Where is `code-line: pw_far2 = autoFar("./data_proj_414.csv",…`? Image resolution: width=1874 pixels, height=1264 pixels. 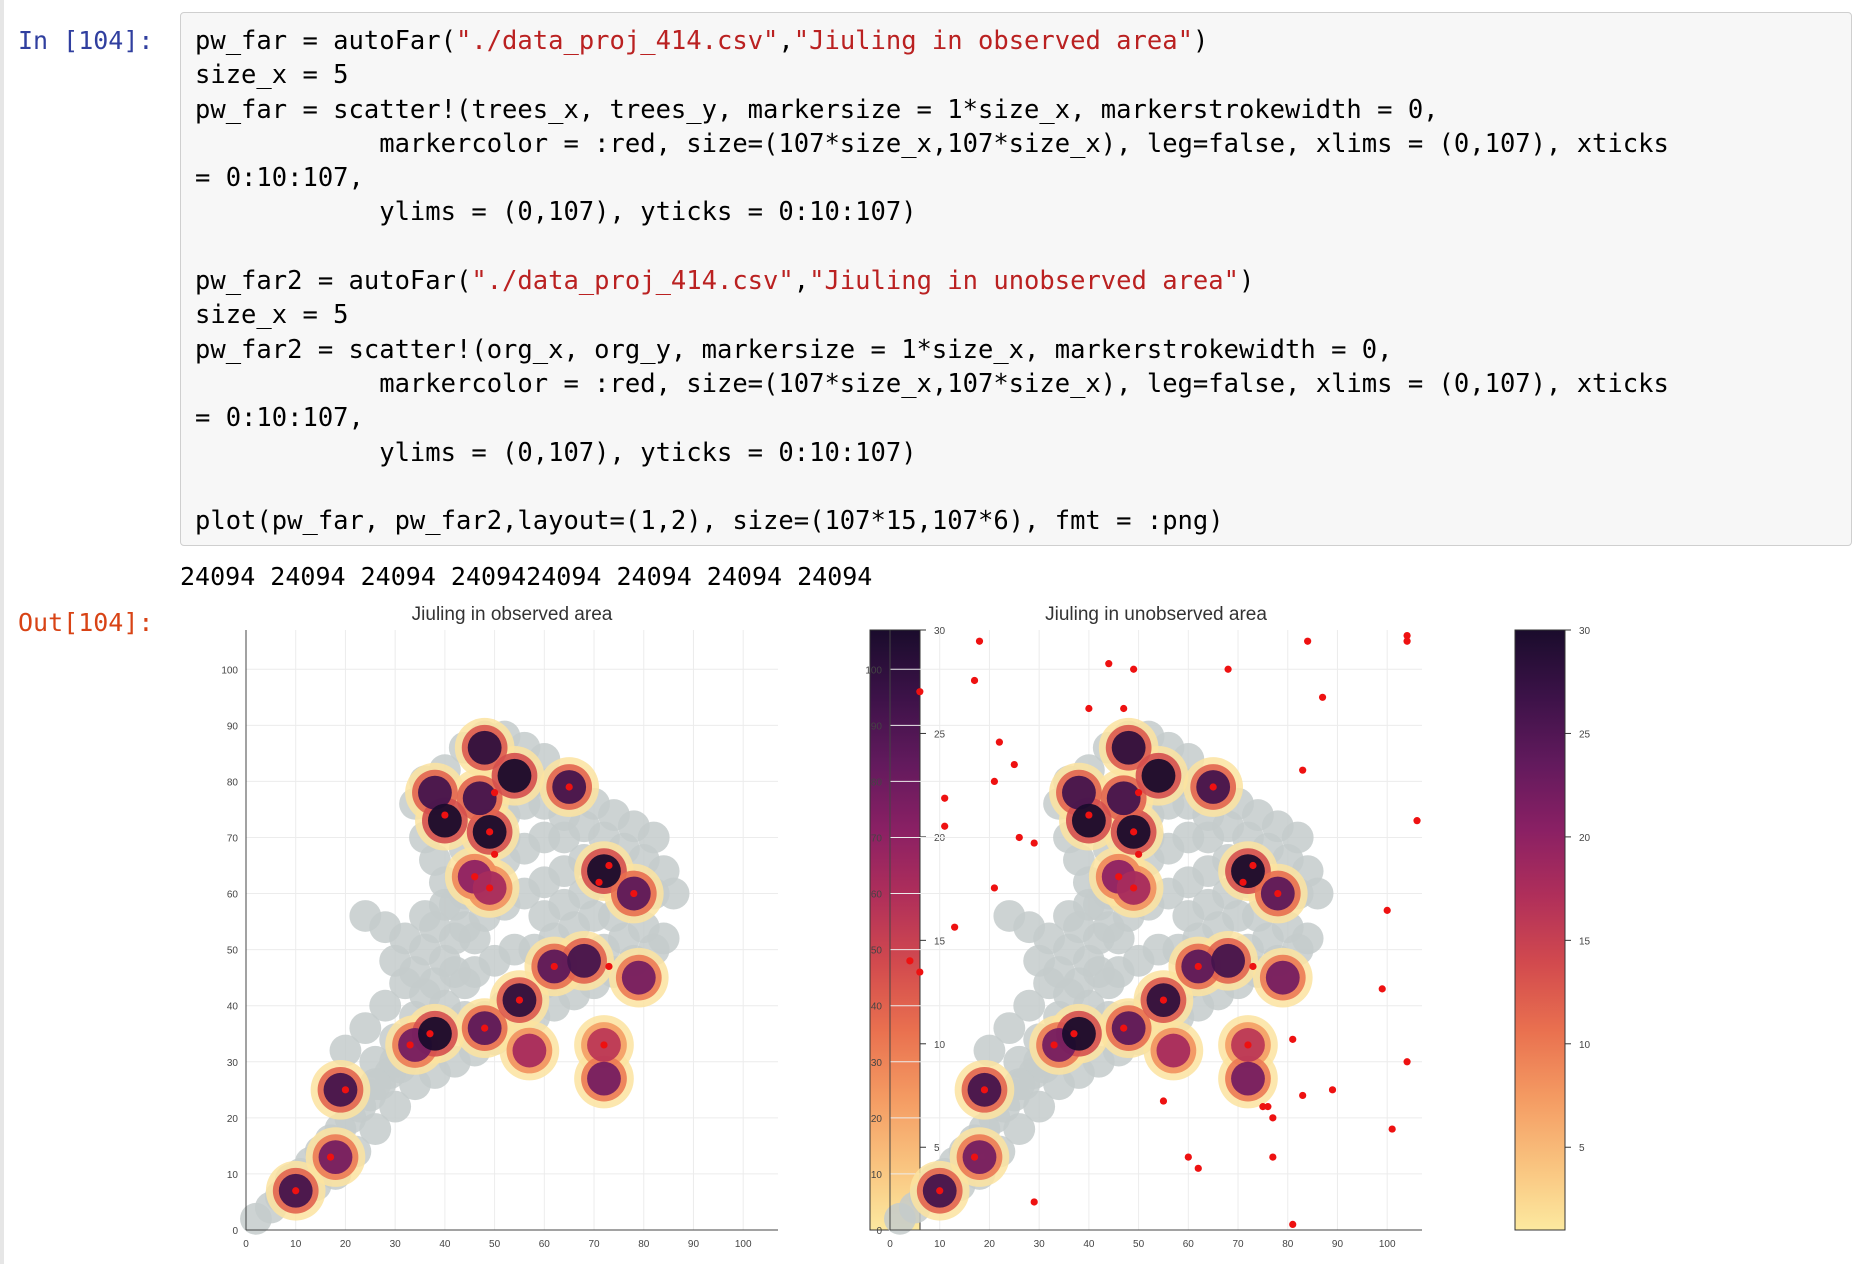
code-line: pw_far2 = autoFar("./data_proj_414.csv",… is located at coordinates (724, 281).